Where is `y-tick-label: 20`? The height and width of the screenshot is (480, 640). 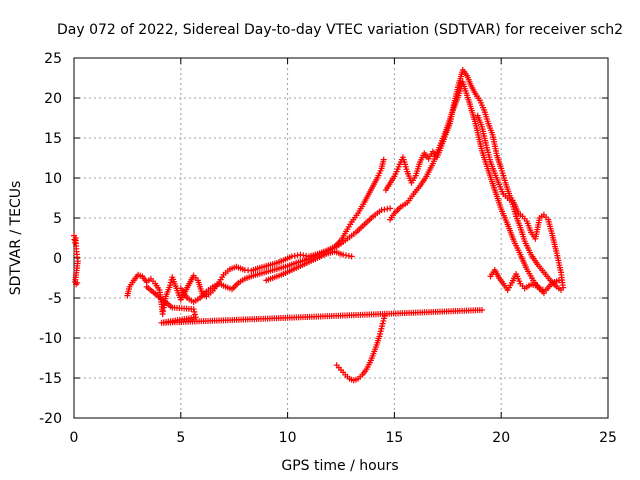
y-tick-label: 20 is located at coordinates (53, 99).